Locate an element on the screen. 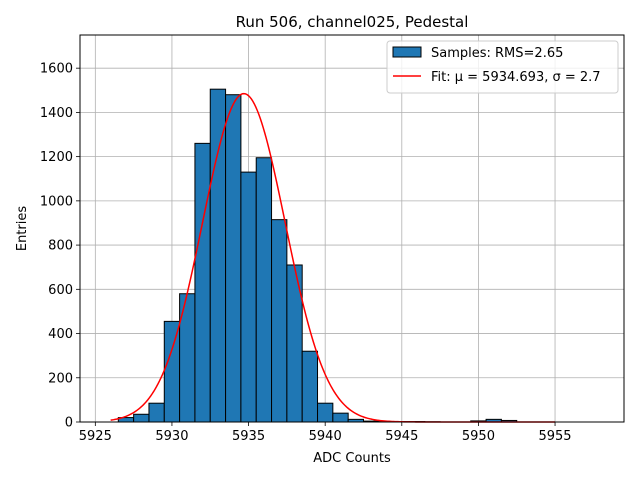 Image resolution: width=640 pixels, height=480 pixels. x-axis-ticks: 5925 5930 5935 5940 5945 5950 5955 is located at coordinates (325, 433).